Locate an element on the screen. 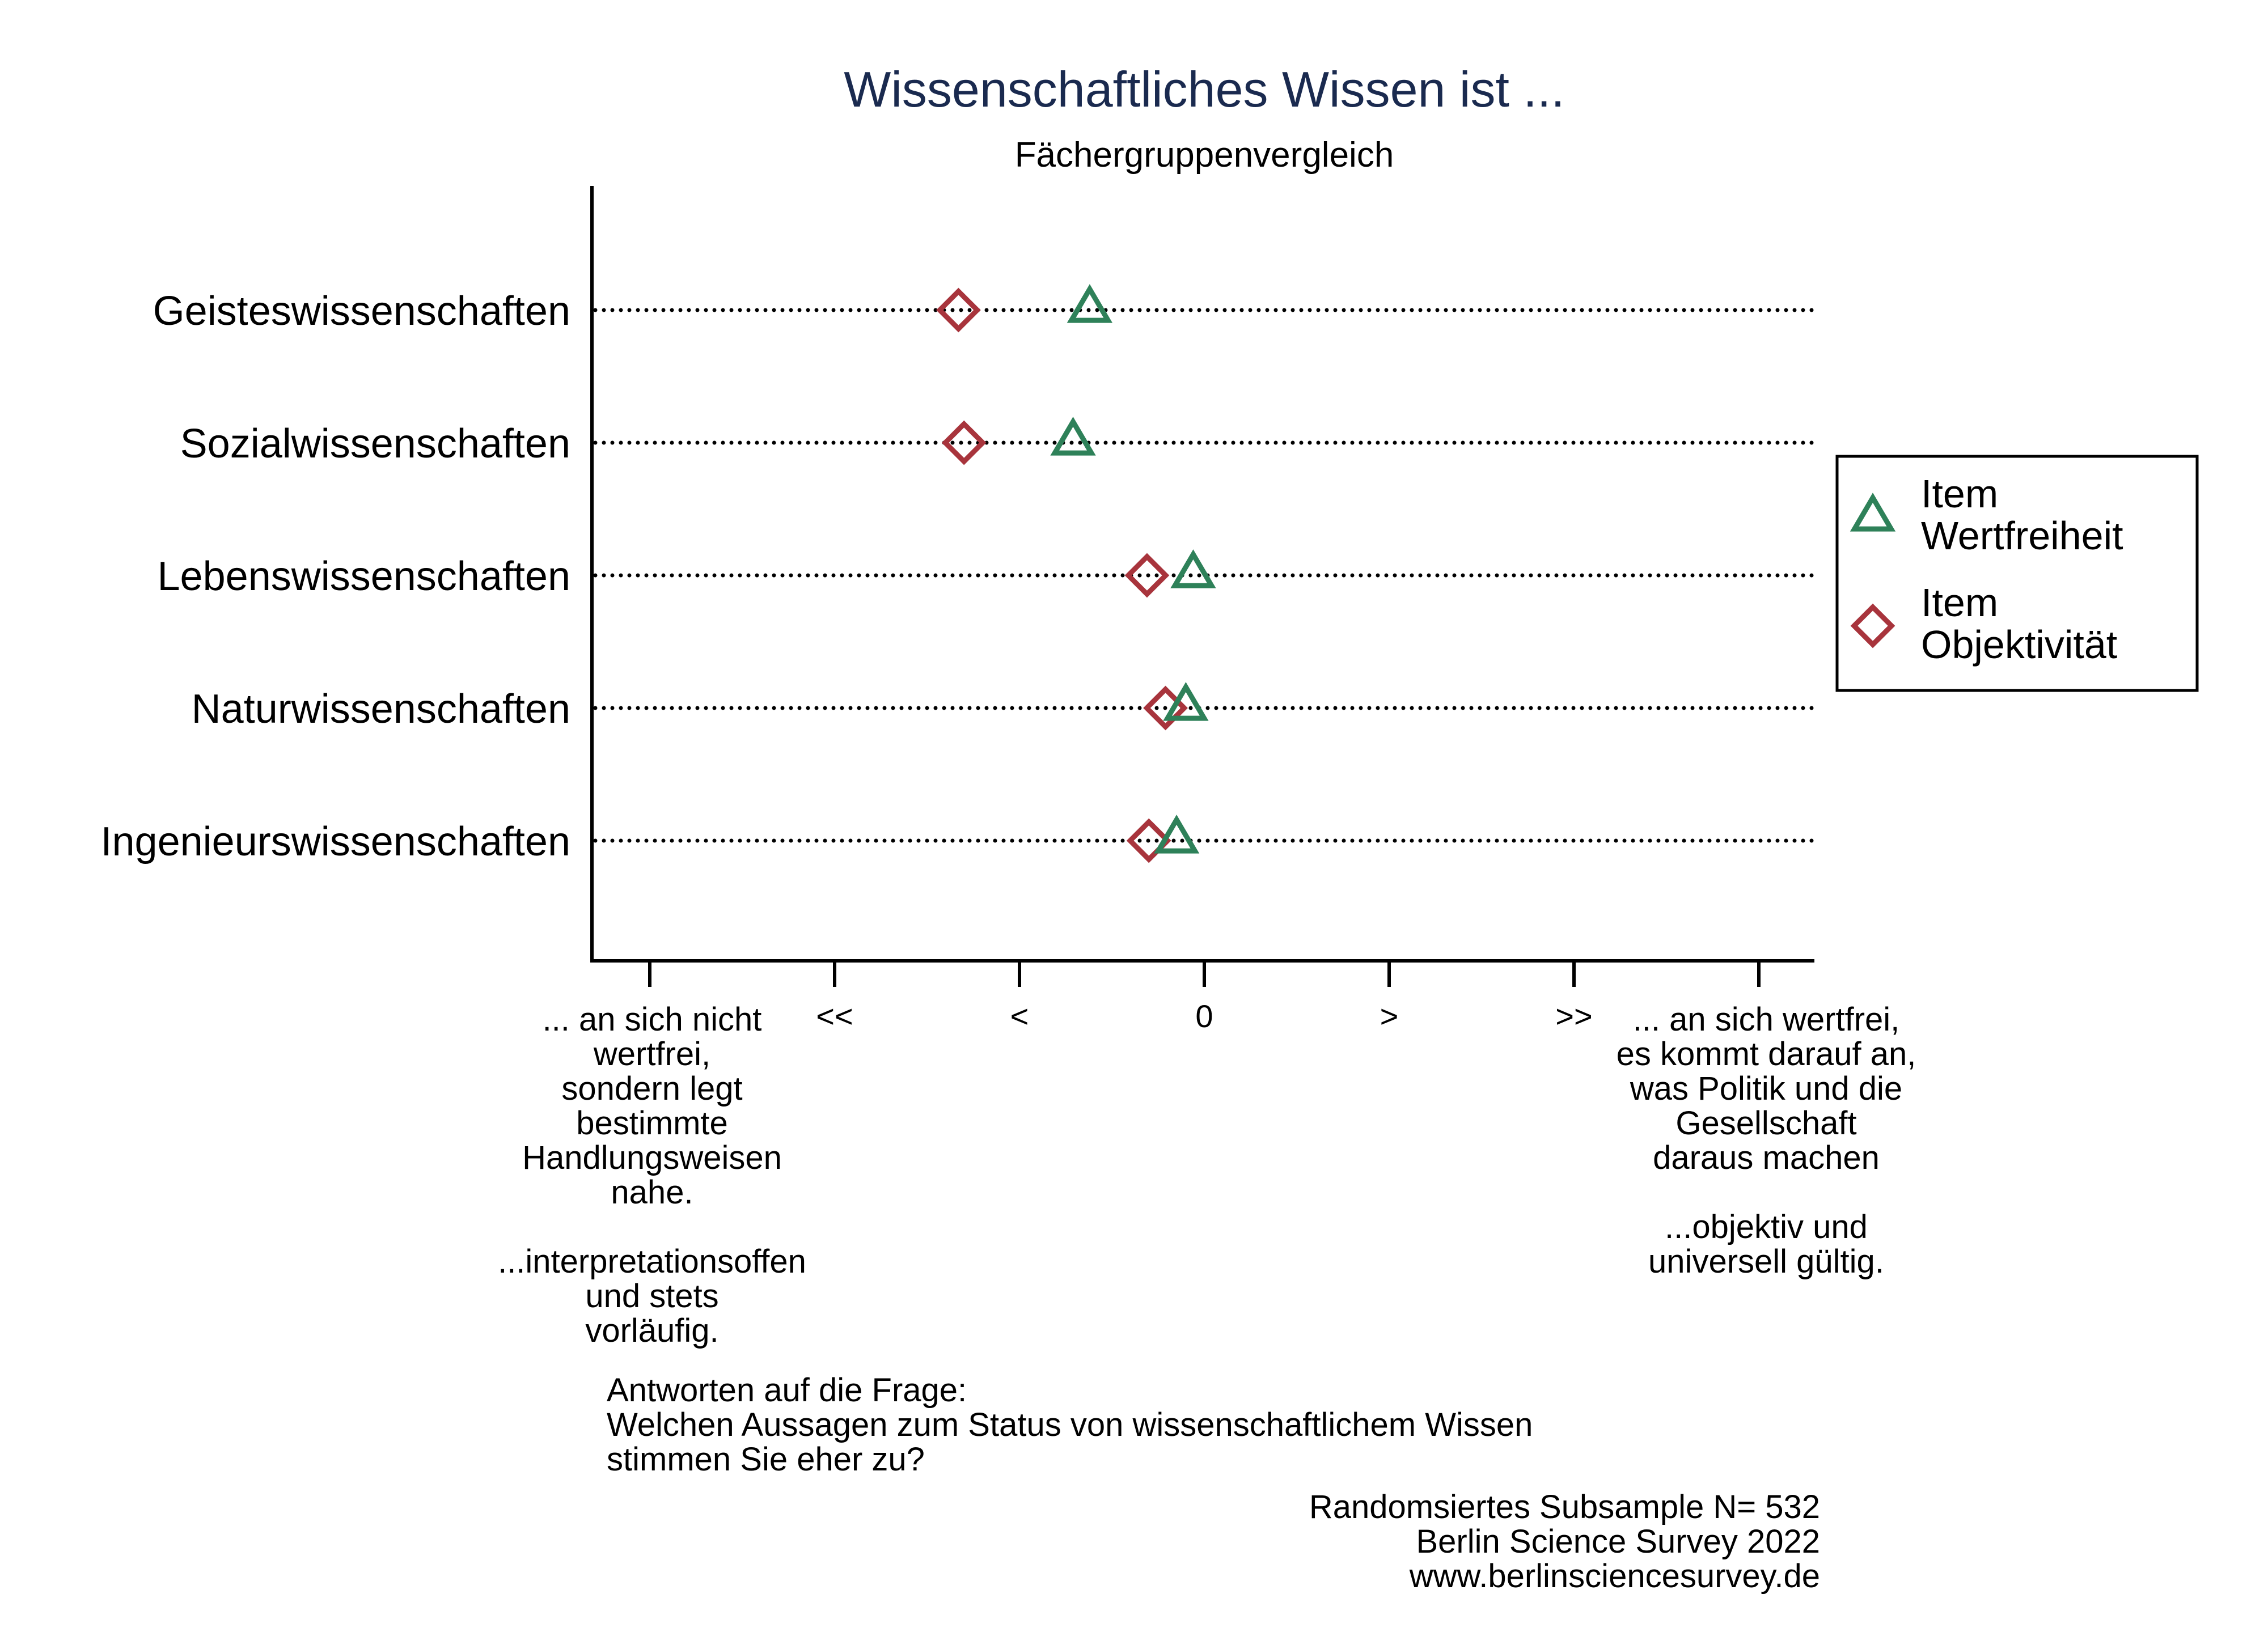 The width and height of the screenshot is (2268, 1649). legend: Item Wertfreiheit Item Objektivität is located at coordinates (2017, 573).